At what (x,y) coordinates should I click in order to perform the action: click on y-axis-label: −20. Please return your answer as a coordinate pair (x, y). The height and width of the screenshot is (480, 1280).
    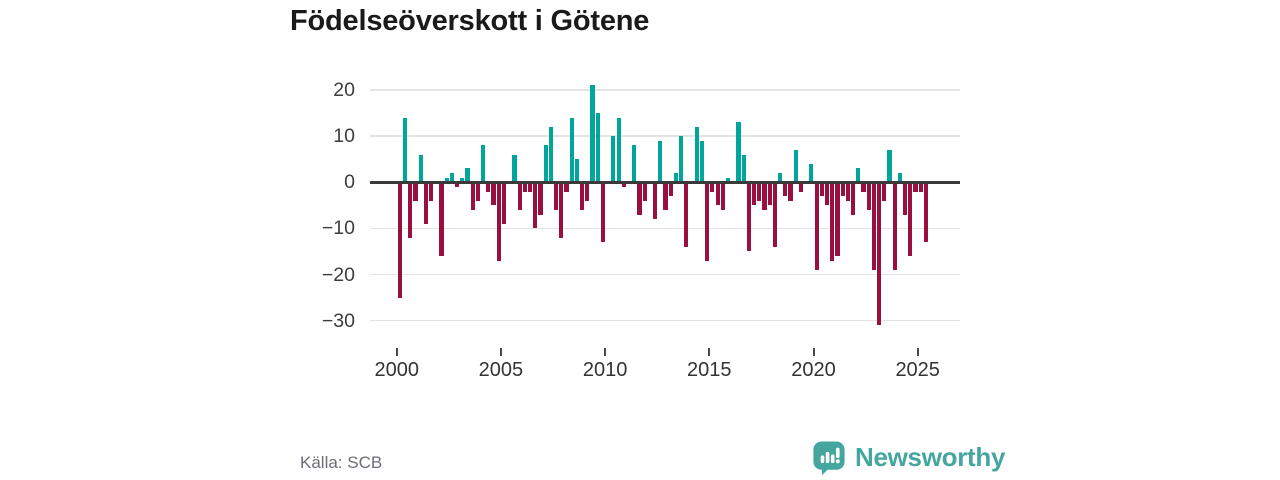
    Looking at the image, I should click on (338, 274).